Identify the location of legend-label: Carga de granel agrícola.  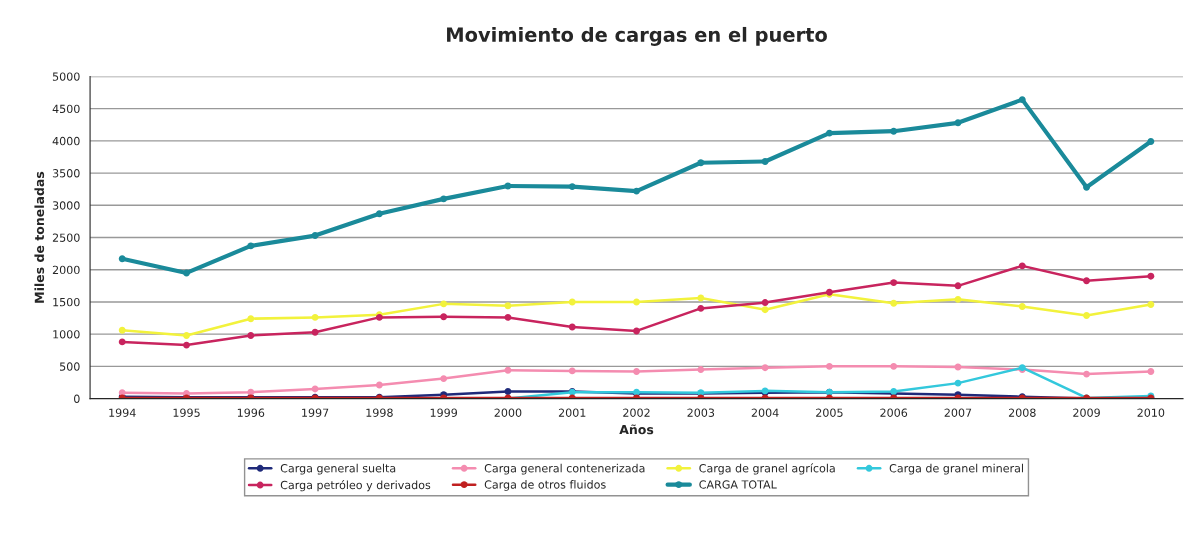
(767, 469).